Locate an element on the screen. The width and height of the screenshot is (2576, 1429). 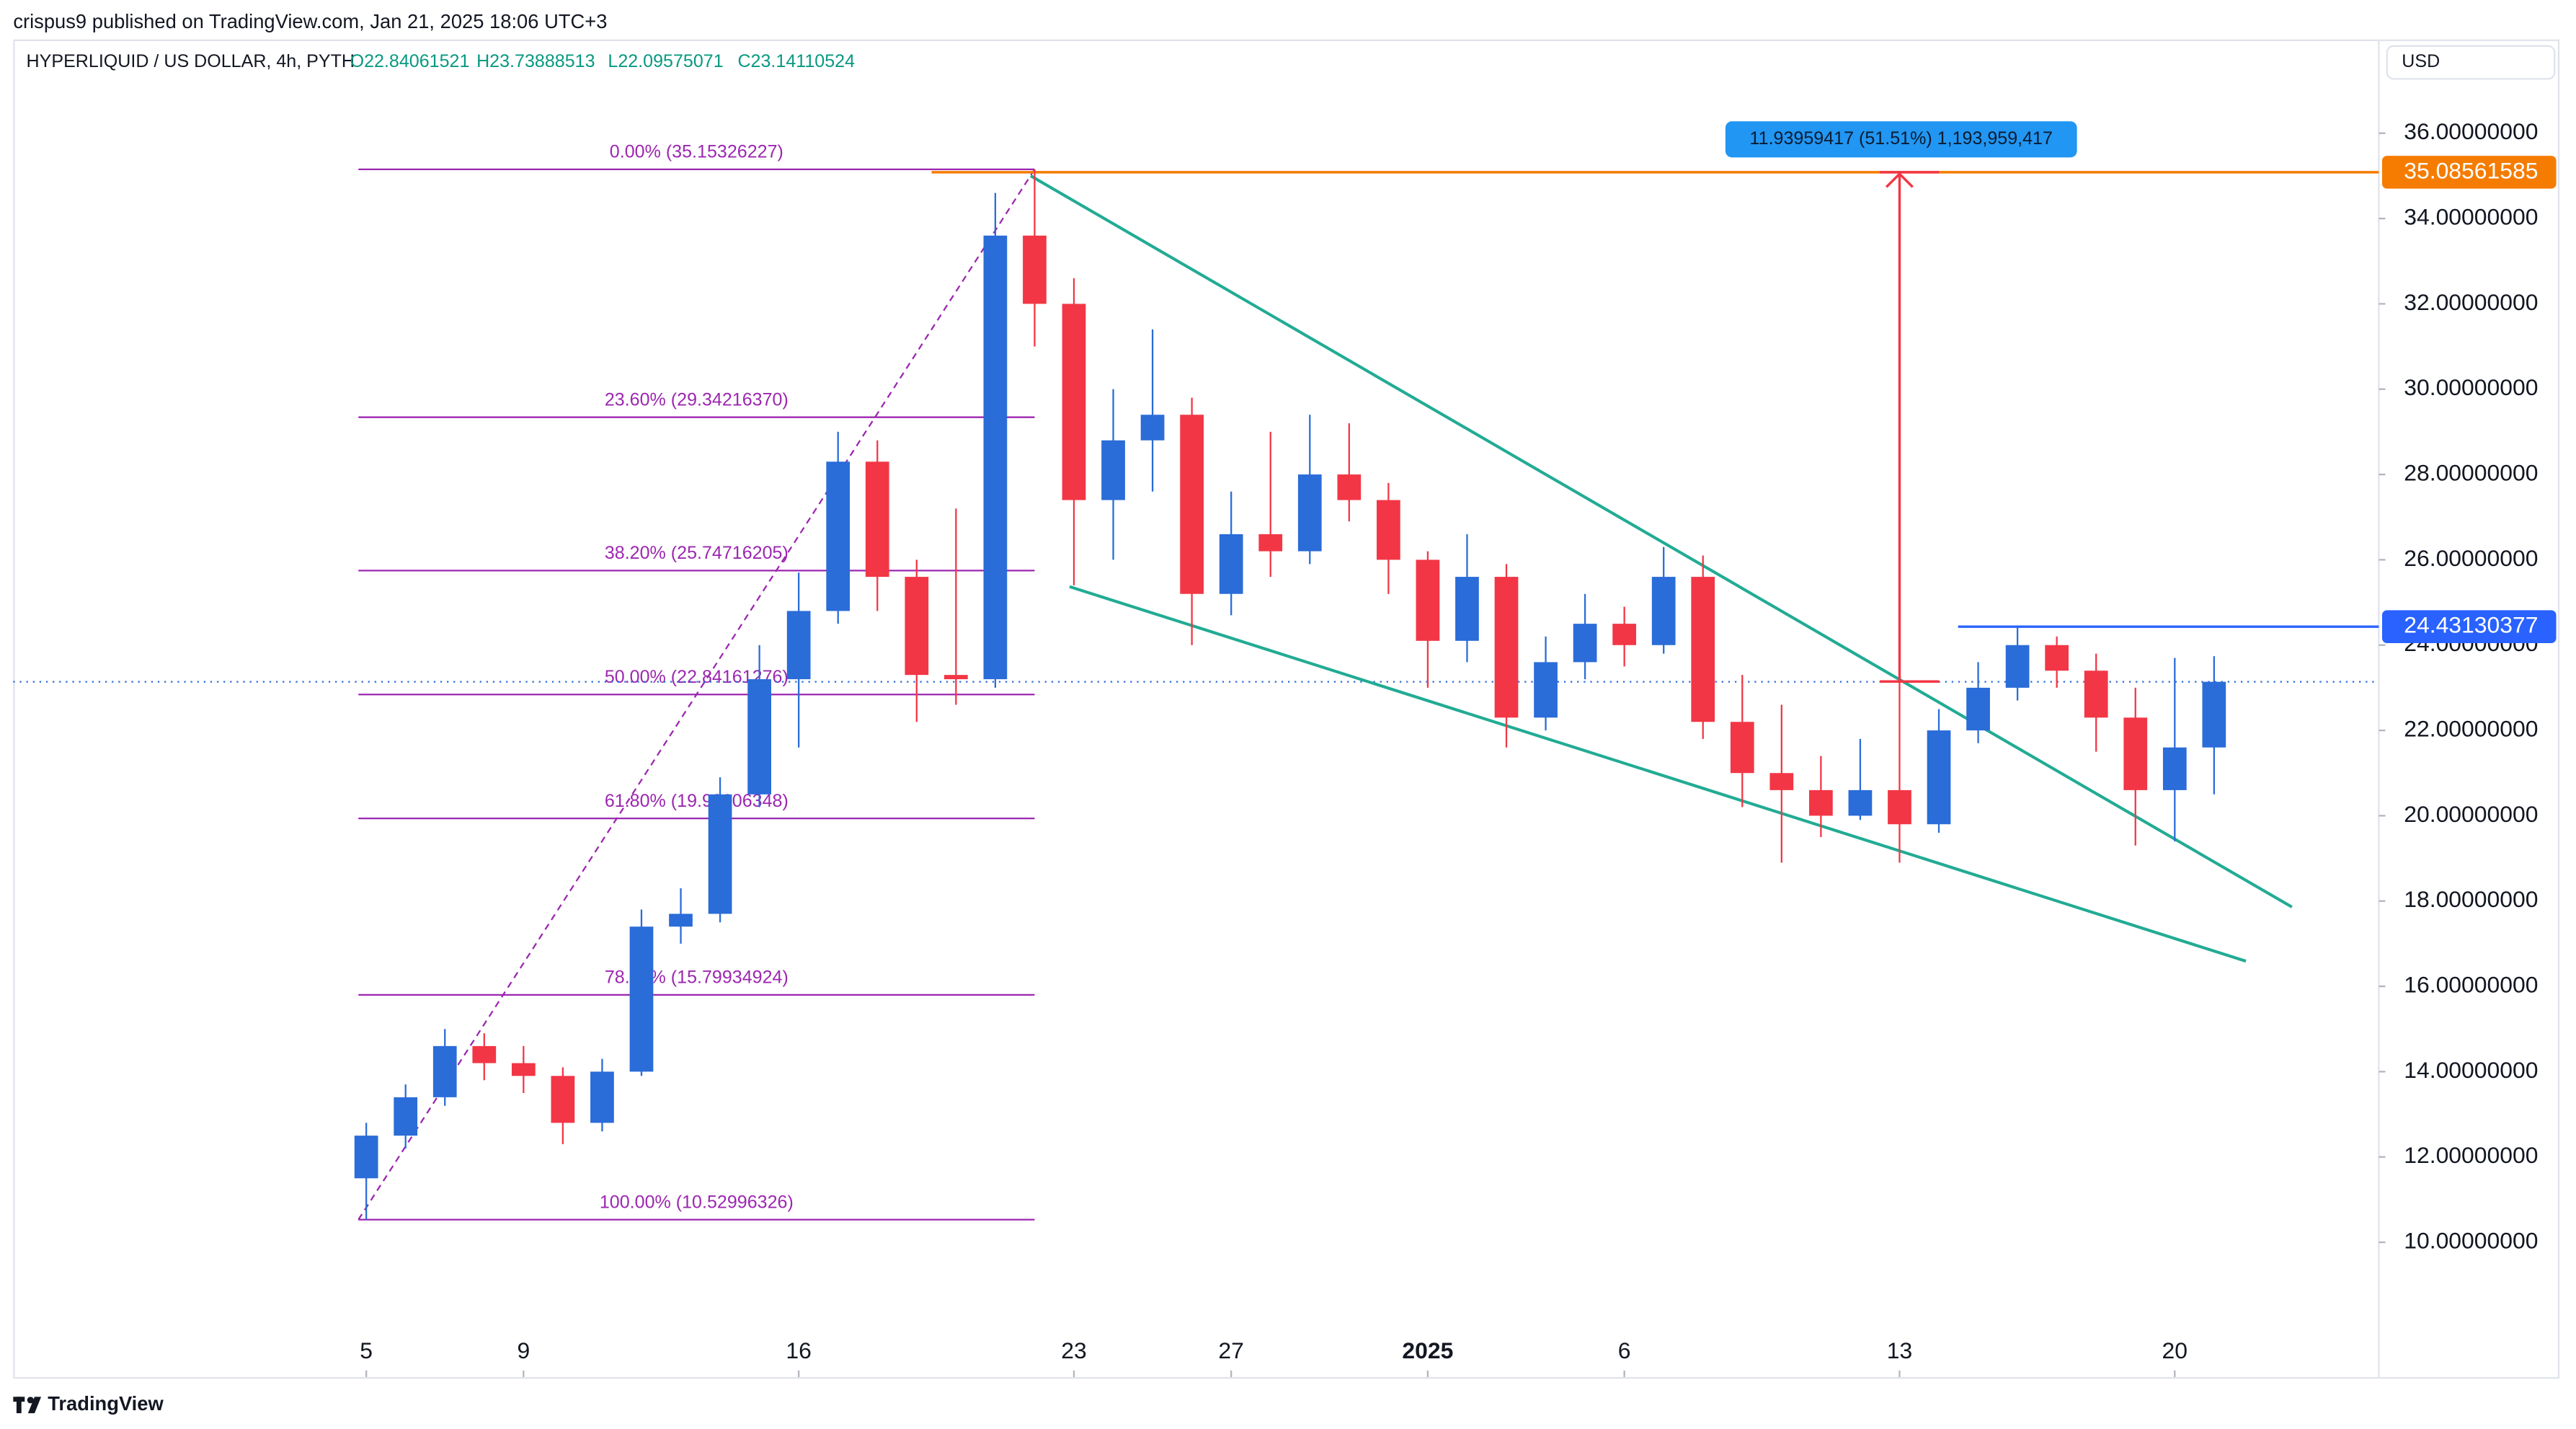
y-tick-label: 34.00000000 is located at coordinates (2471, 217).